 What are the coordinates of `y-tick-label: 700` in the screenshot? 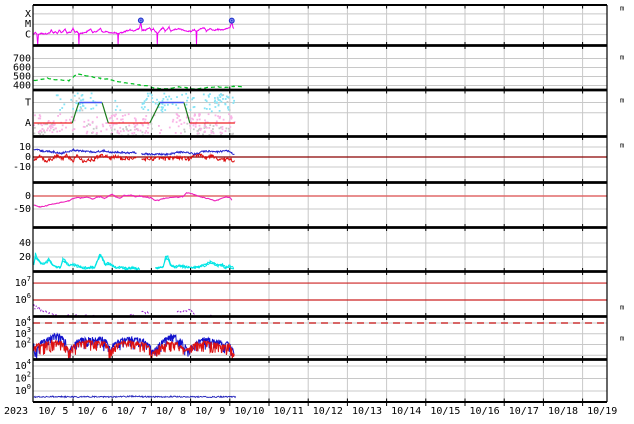 It's located at (22, 58).